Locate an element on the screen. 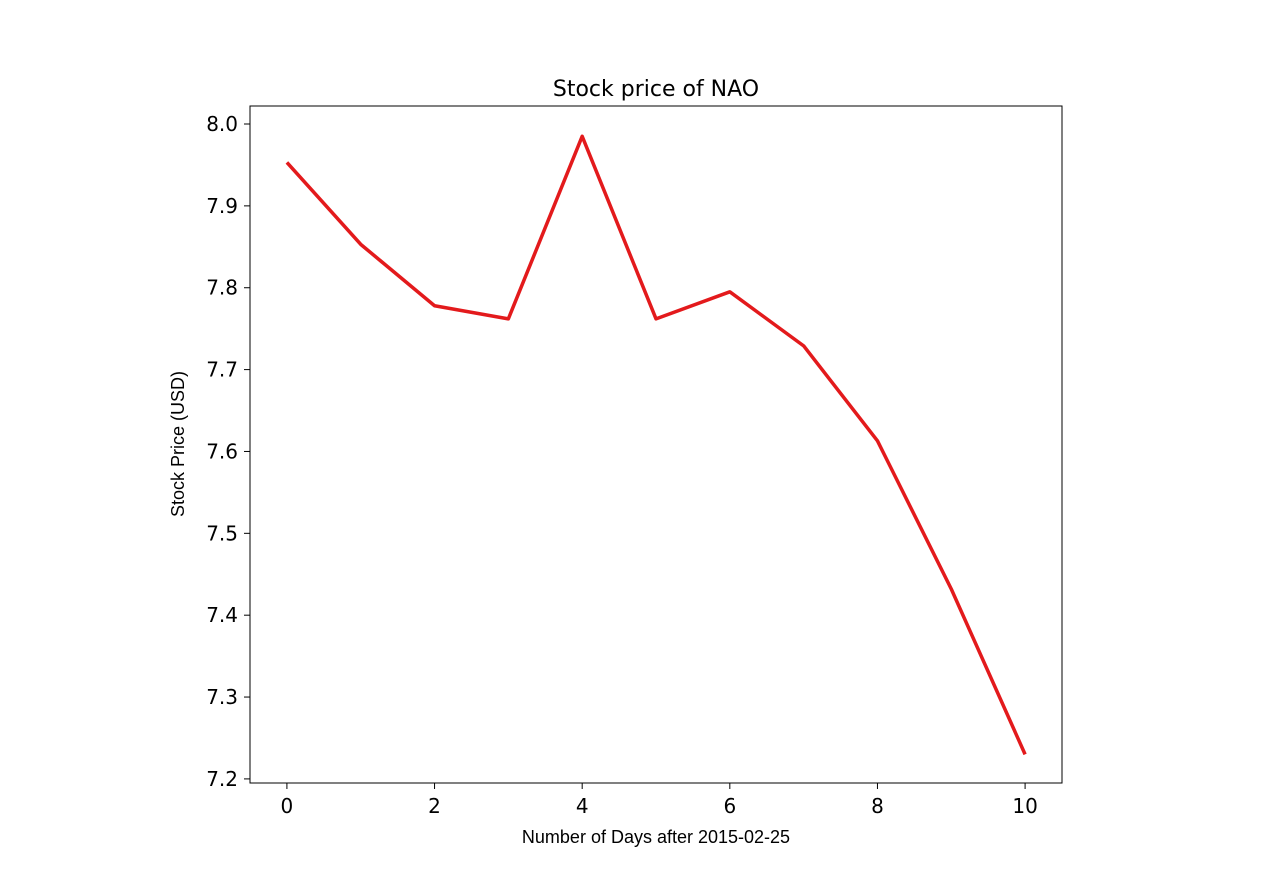 The image size is (1280, 880). y-axis: 7.2 7.3 7.4 7.5 7.6 7.7 7.8 7.9 8.0 is located at coordinates (228, 451).